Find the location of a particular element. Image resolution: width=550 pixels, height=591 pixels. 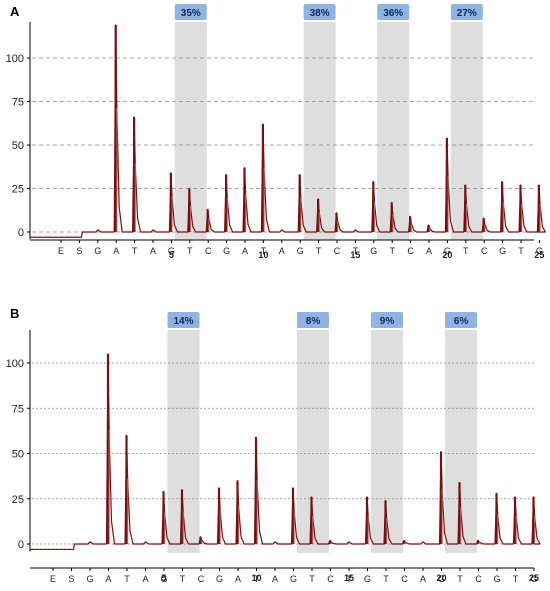

percent-label: 27% is located at coordinates (467, 13).